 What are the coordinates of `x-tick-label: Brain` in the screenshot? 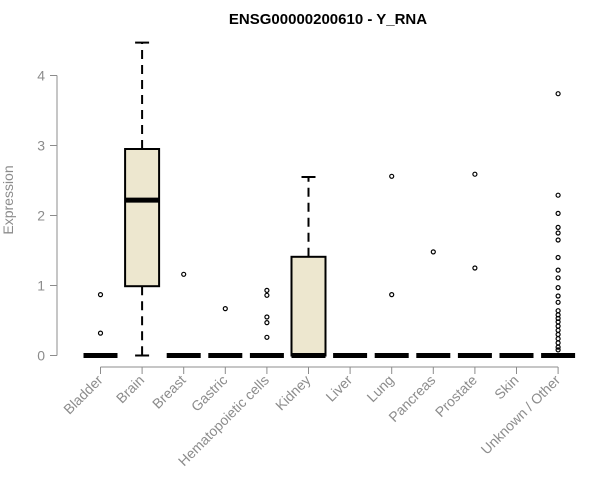 It's located at (130, 389).